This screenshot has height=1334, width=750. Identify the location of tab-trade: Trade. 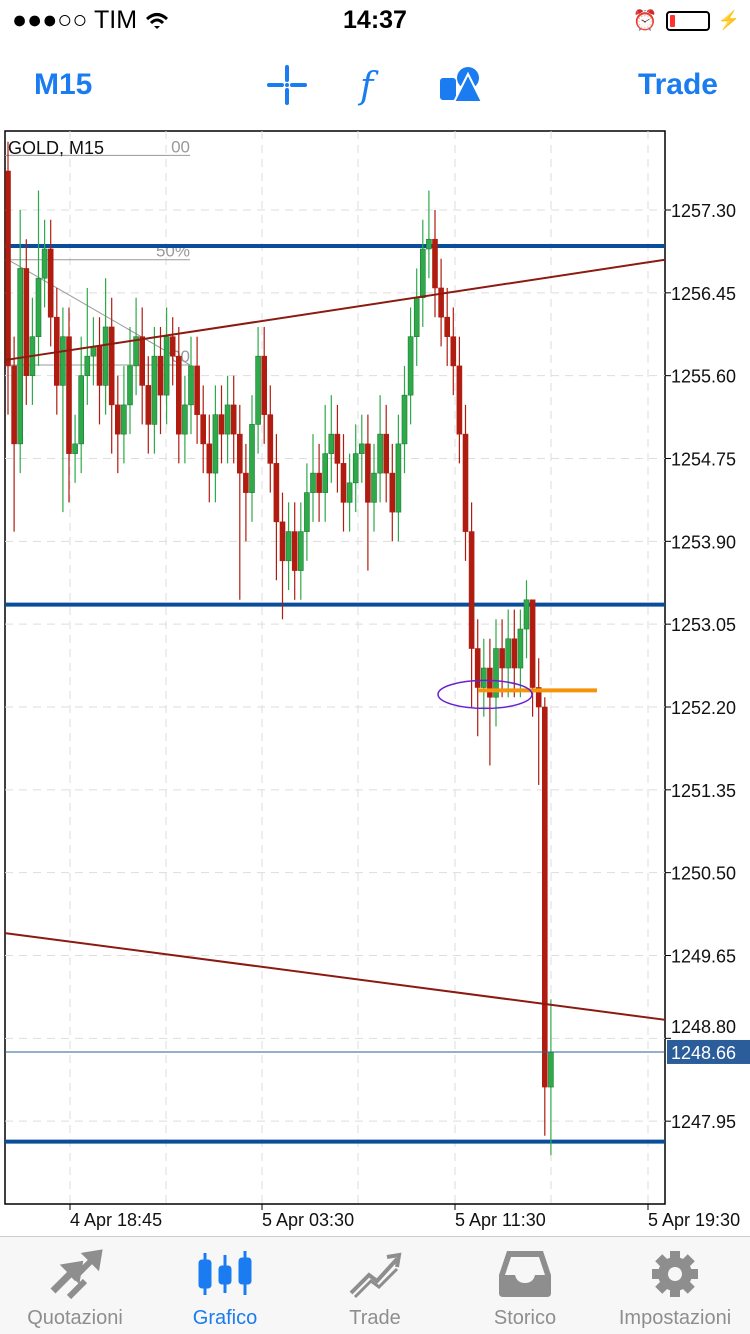
(375, 1285).